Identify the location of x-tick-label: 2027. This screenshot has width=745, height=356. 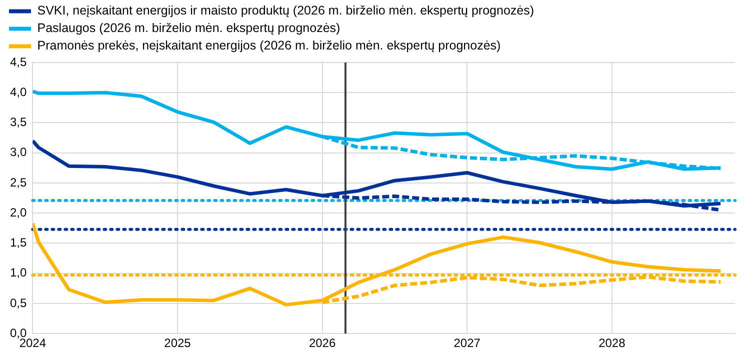
(467, 343).